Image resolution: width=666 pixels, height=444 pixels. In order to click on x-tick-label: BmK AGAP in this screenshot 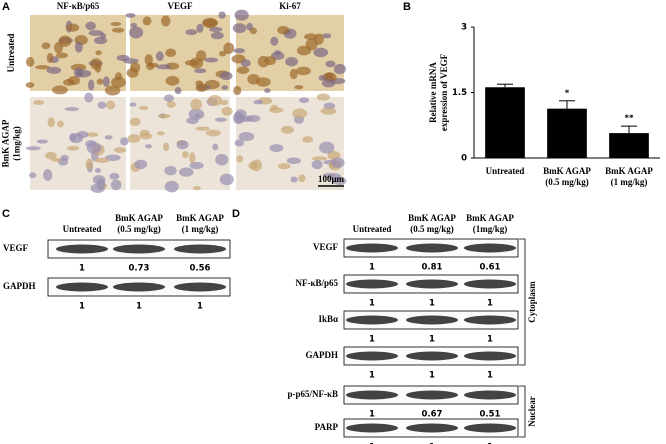, I will do `click(629, 171)`.